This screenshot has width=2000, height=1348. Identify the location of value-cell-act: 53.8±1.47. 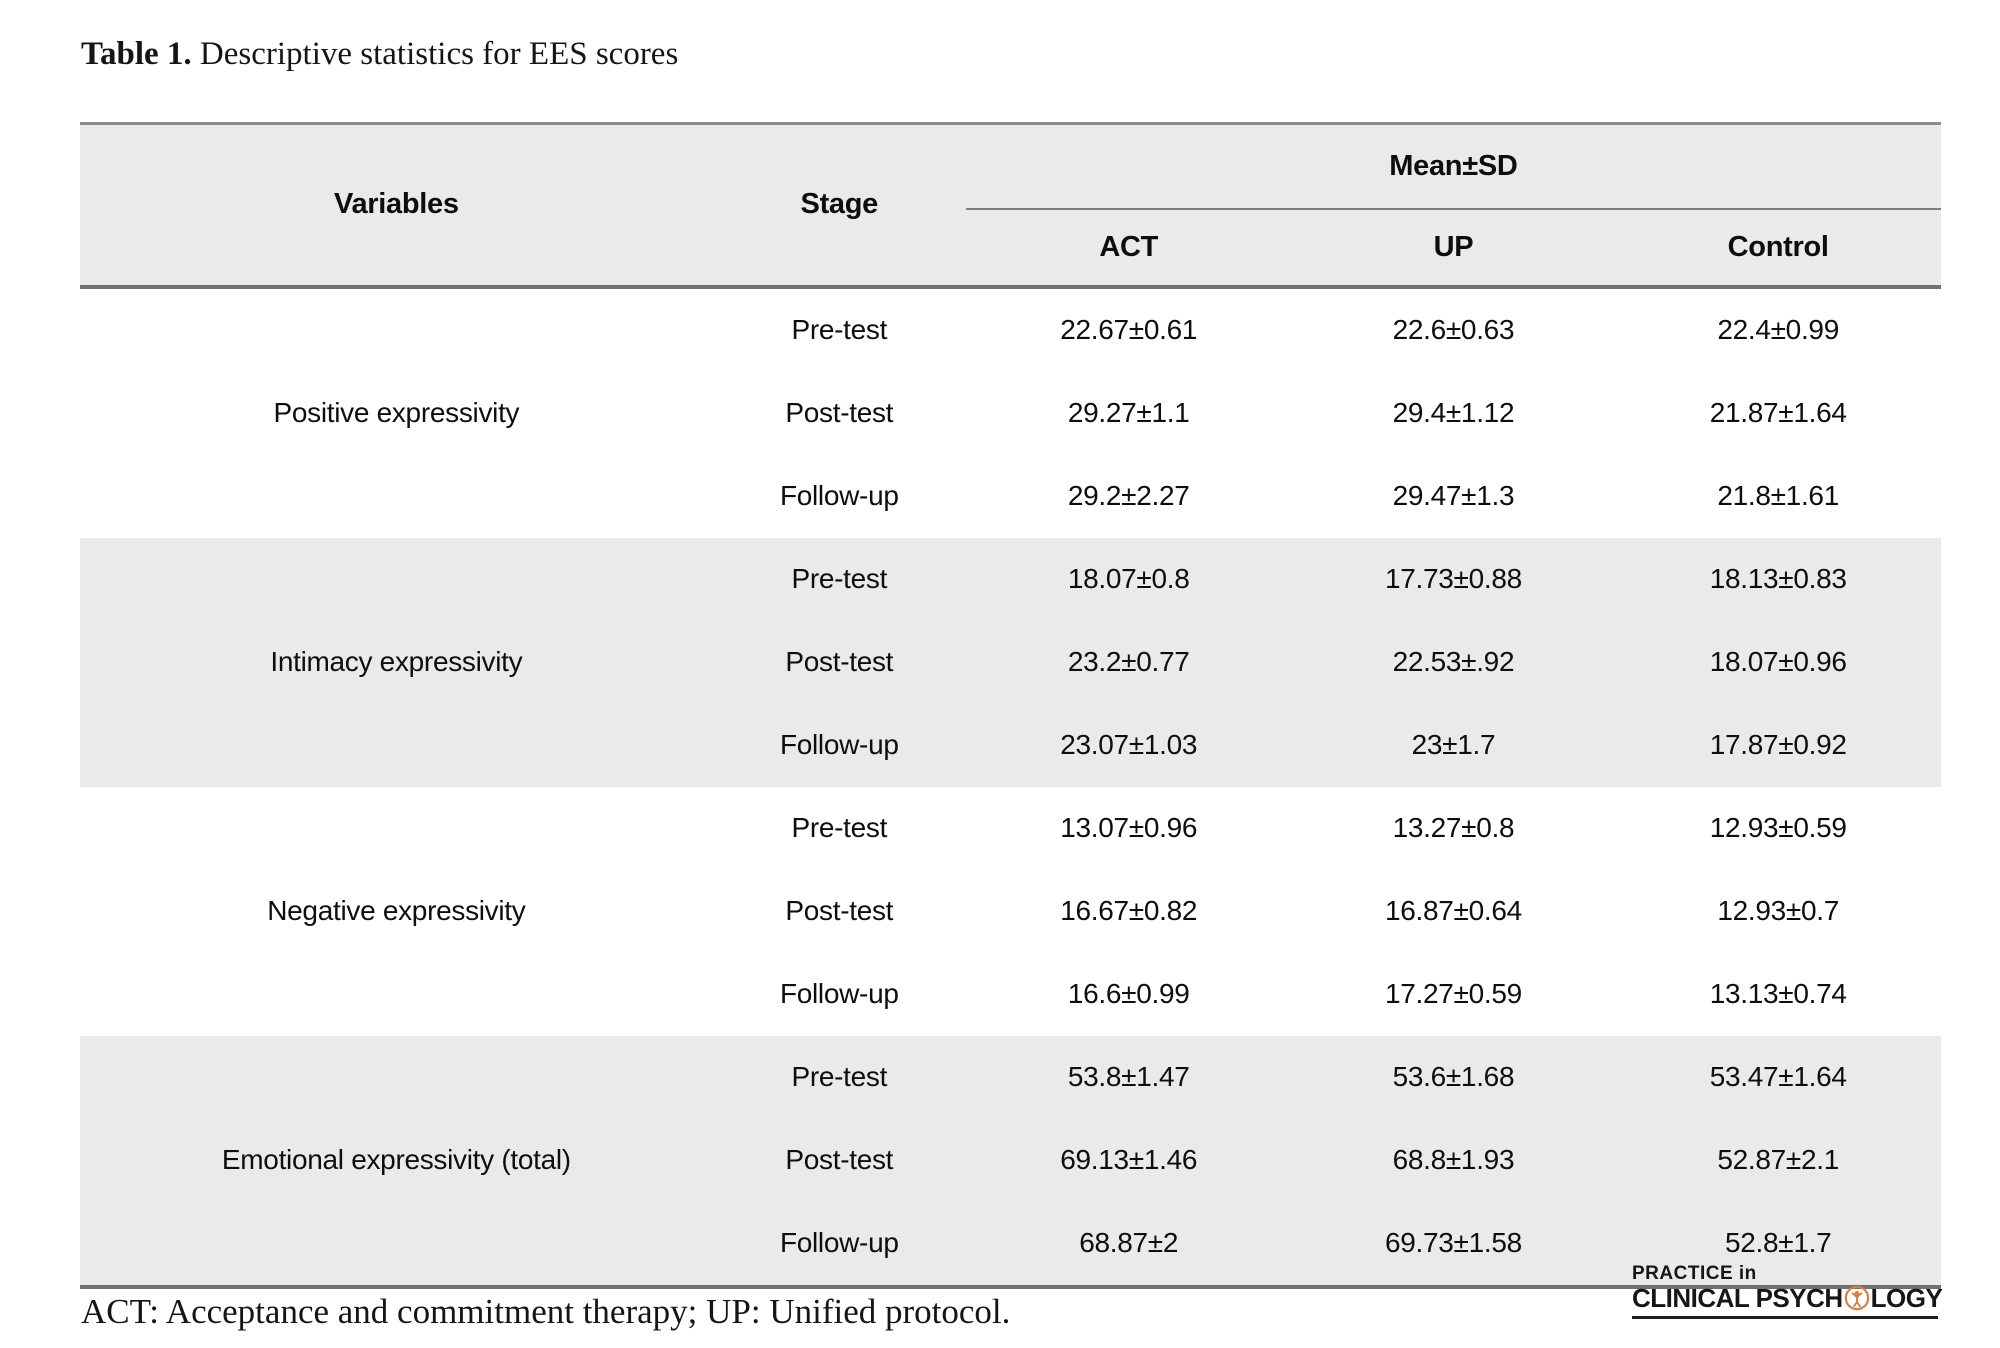
(1128, 1077).